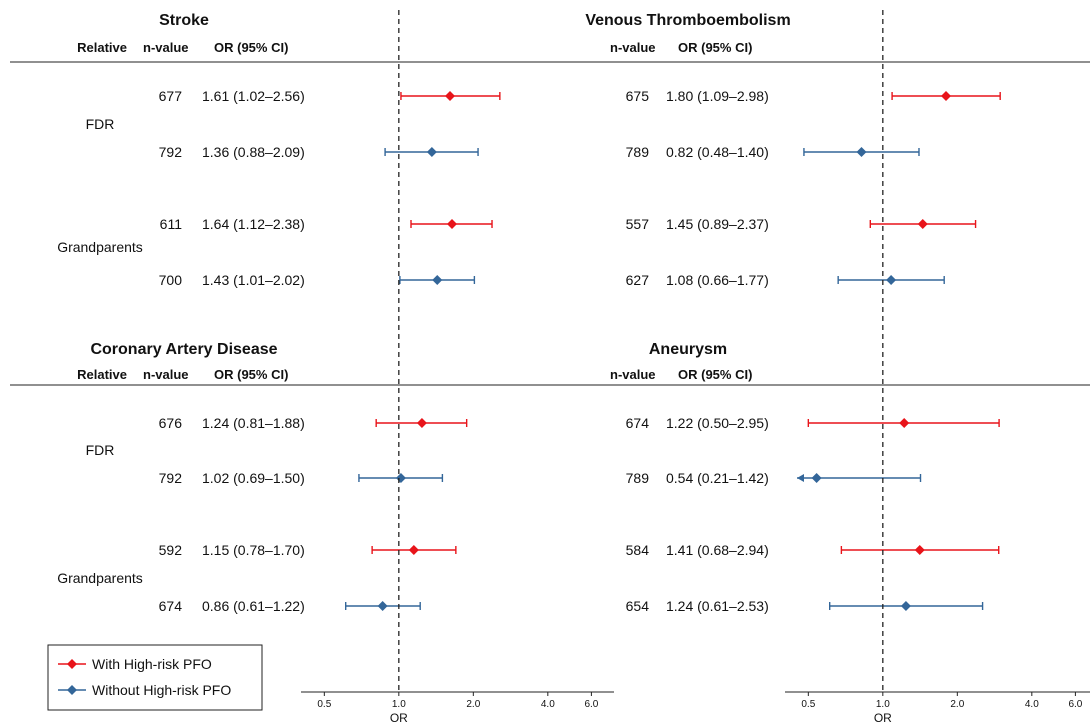  I want to click on or-ci-cell: 1.80 (1.09–2.98), so click(717, 96).